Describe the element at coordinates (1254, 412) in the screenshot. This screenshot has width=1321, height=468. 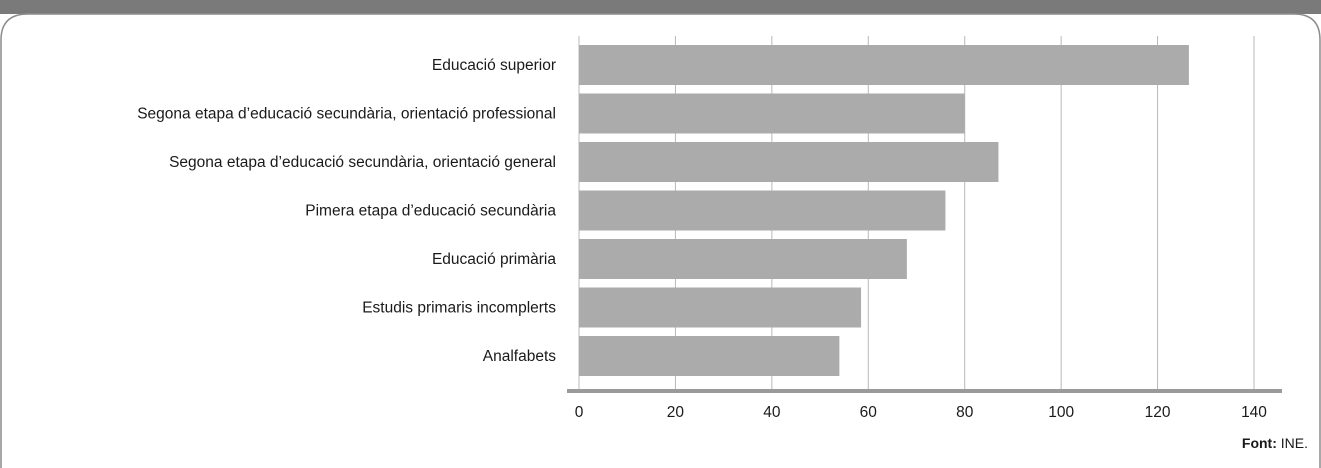
I see `x-tick-label: 140` at that location.